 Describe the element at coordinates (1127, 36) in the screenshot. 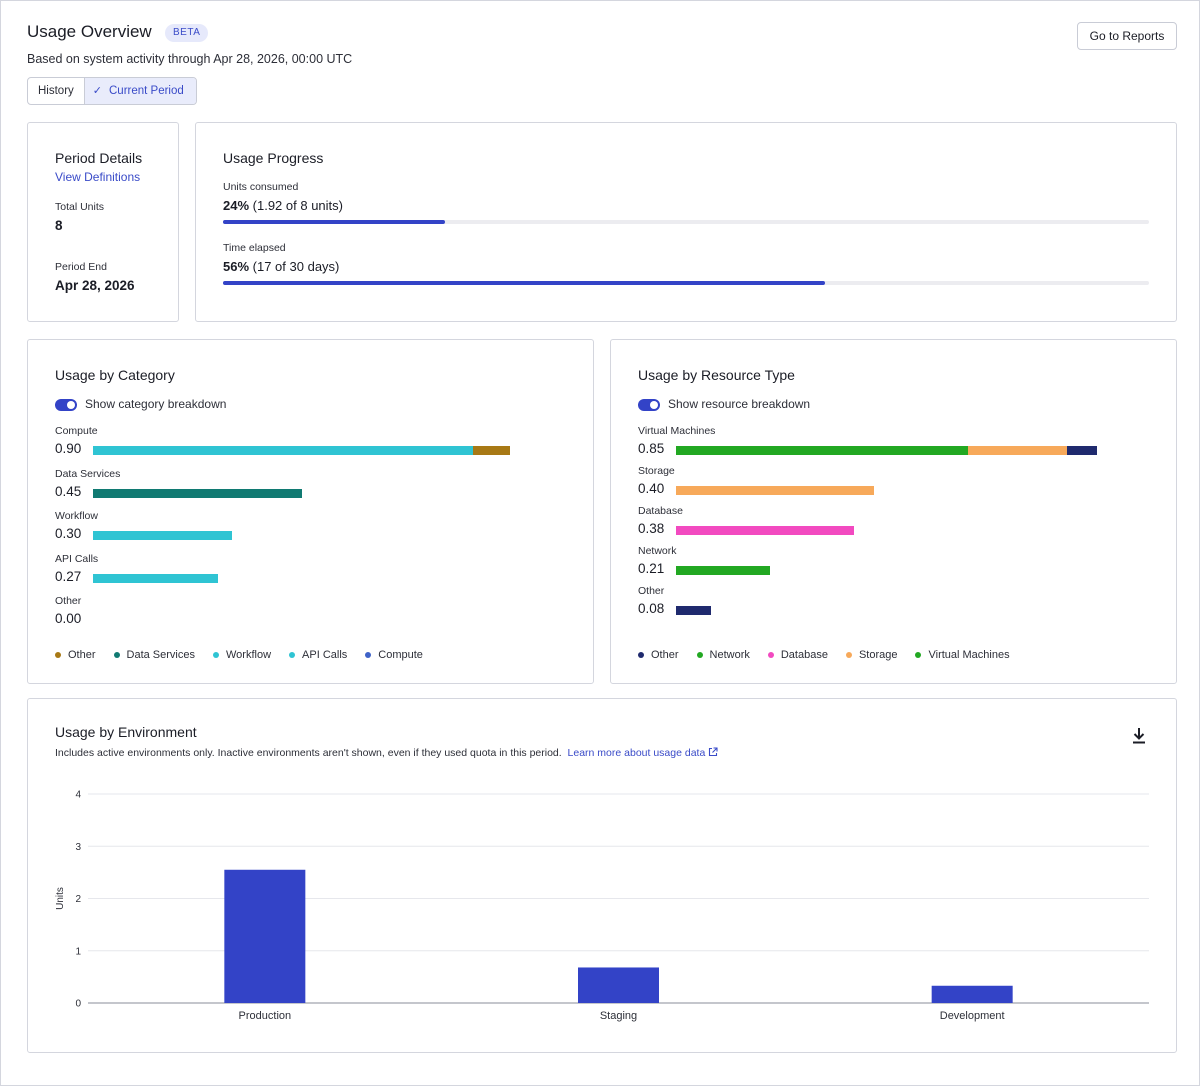

I see `go-to-reports-button: Go to Reports` at that location.